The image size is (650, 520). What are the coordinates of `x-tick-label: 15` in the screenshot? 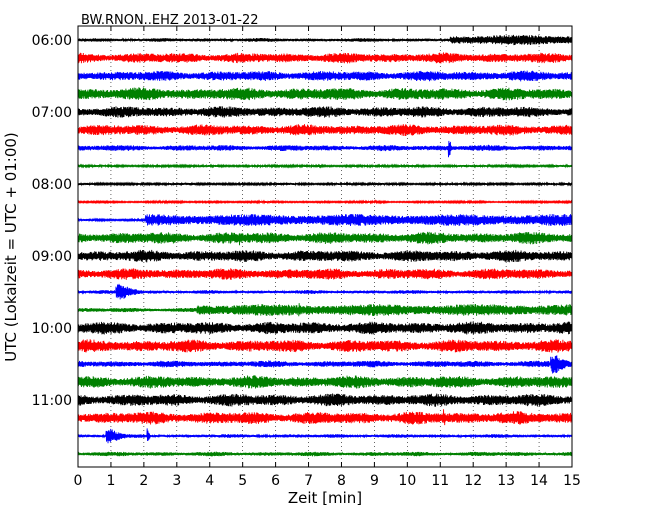 It's located at (572, 481).